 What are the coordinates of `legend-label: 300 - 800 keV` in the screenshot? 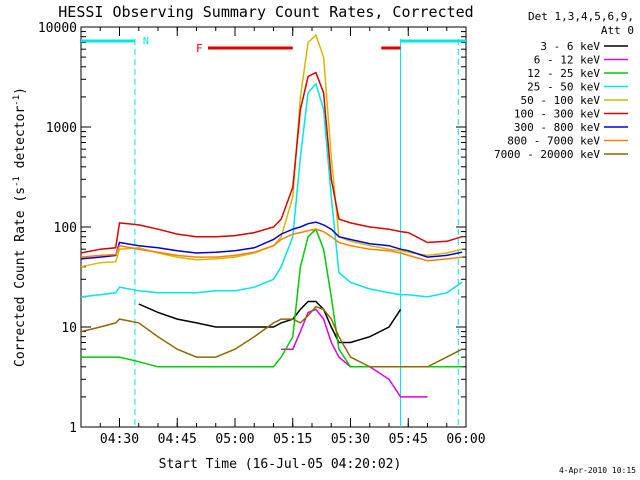 It's located at (557, 127).